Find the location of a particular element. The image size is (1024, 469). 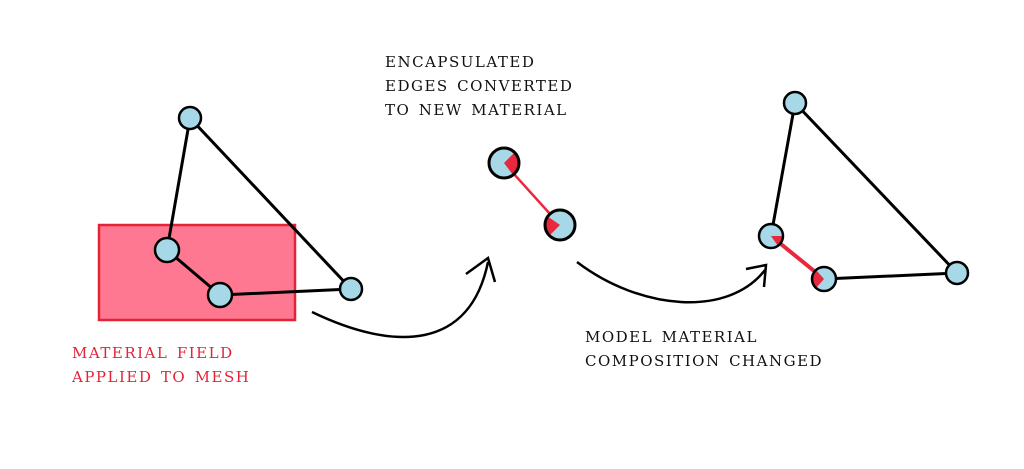

caption-encapsulated-edges-line-2: EDGES CONVERTED is located at coordinates (479, 85).